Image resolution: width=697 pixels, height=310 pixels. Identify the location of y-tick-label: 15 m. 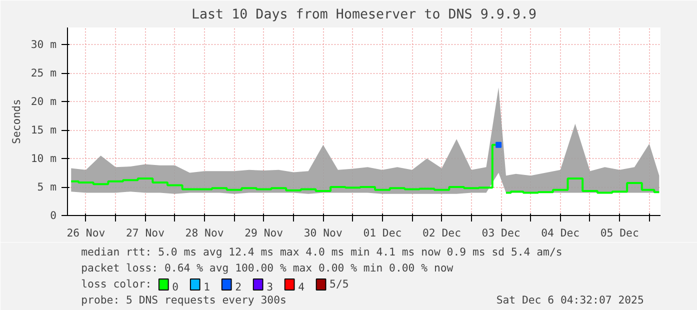
(43, 130).